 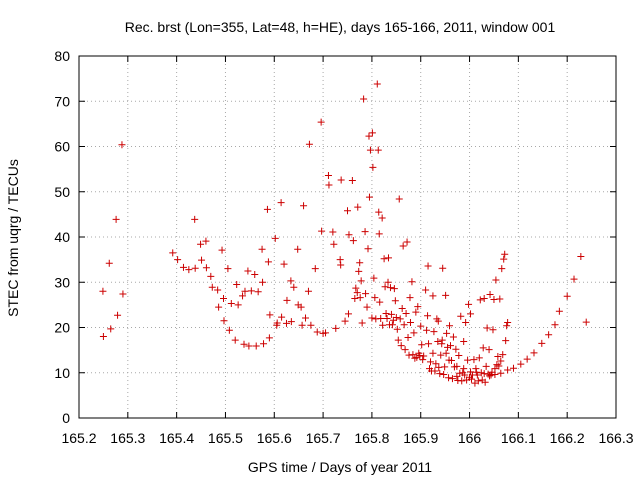 I want to click on x-tick-label: 165.6, so click(x=274, y=438).